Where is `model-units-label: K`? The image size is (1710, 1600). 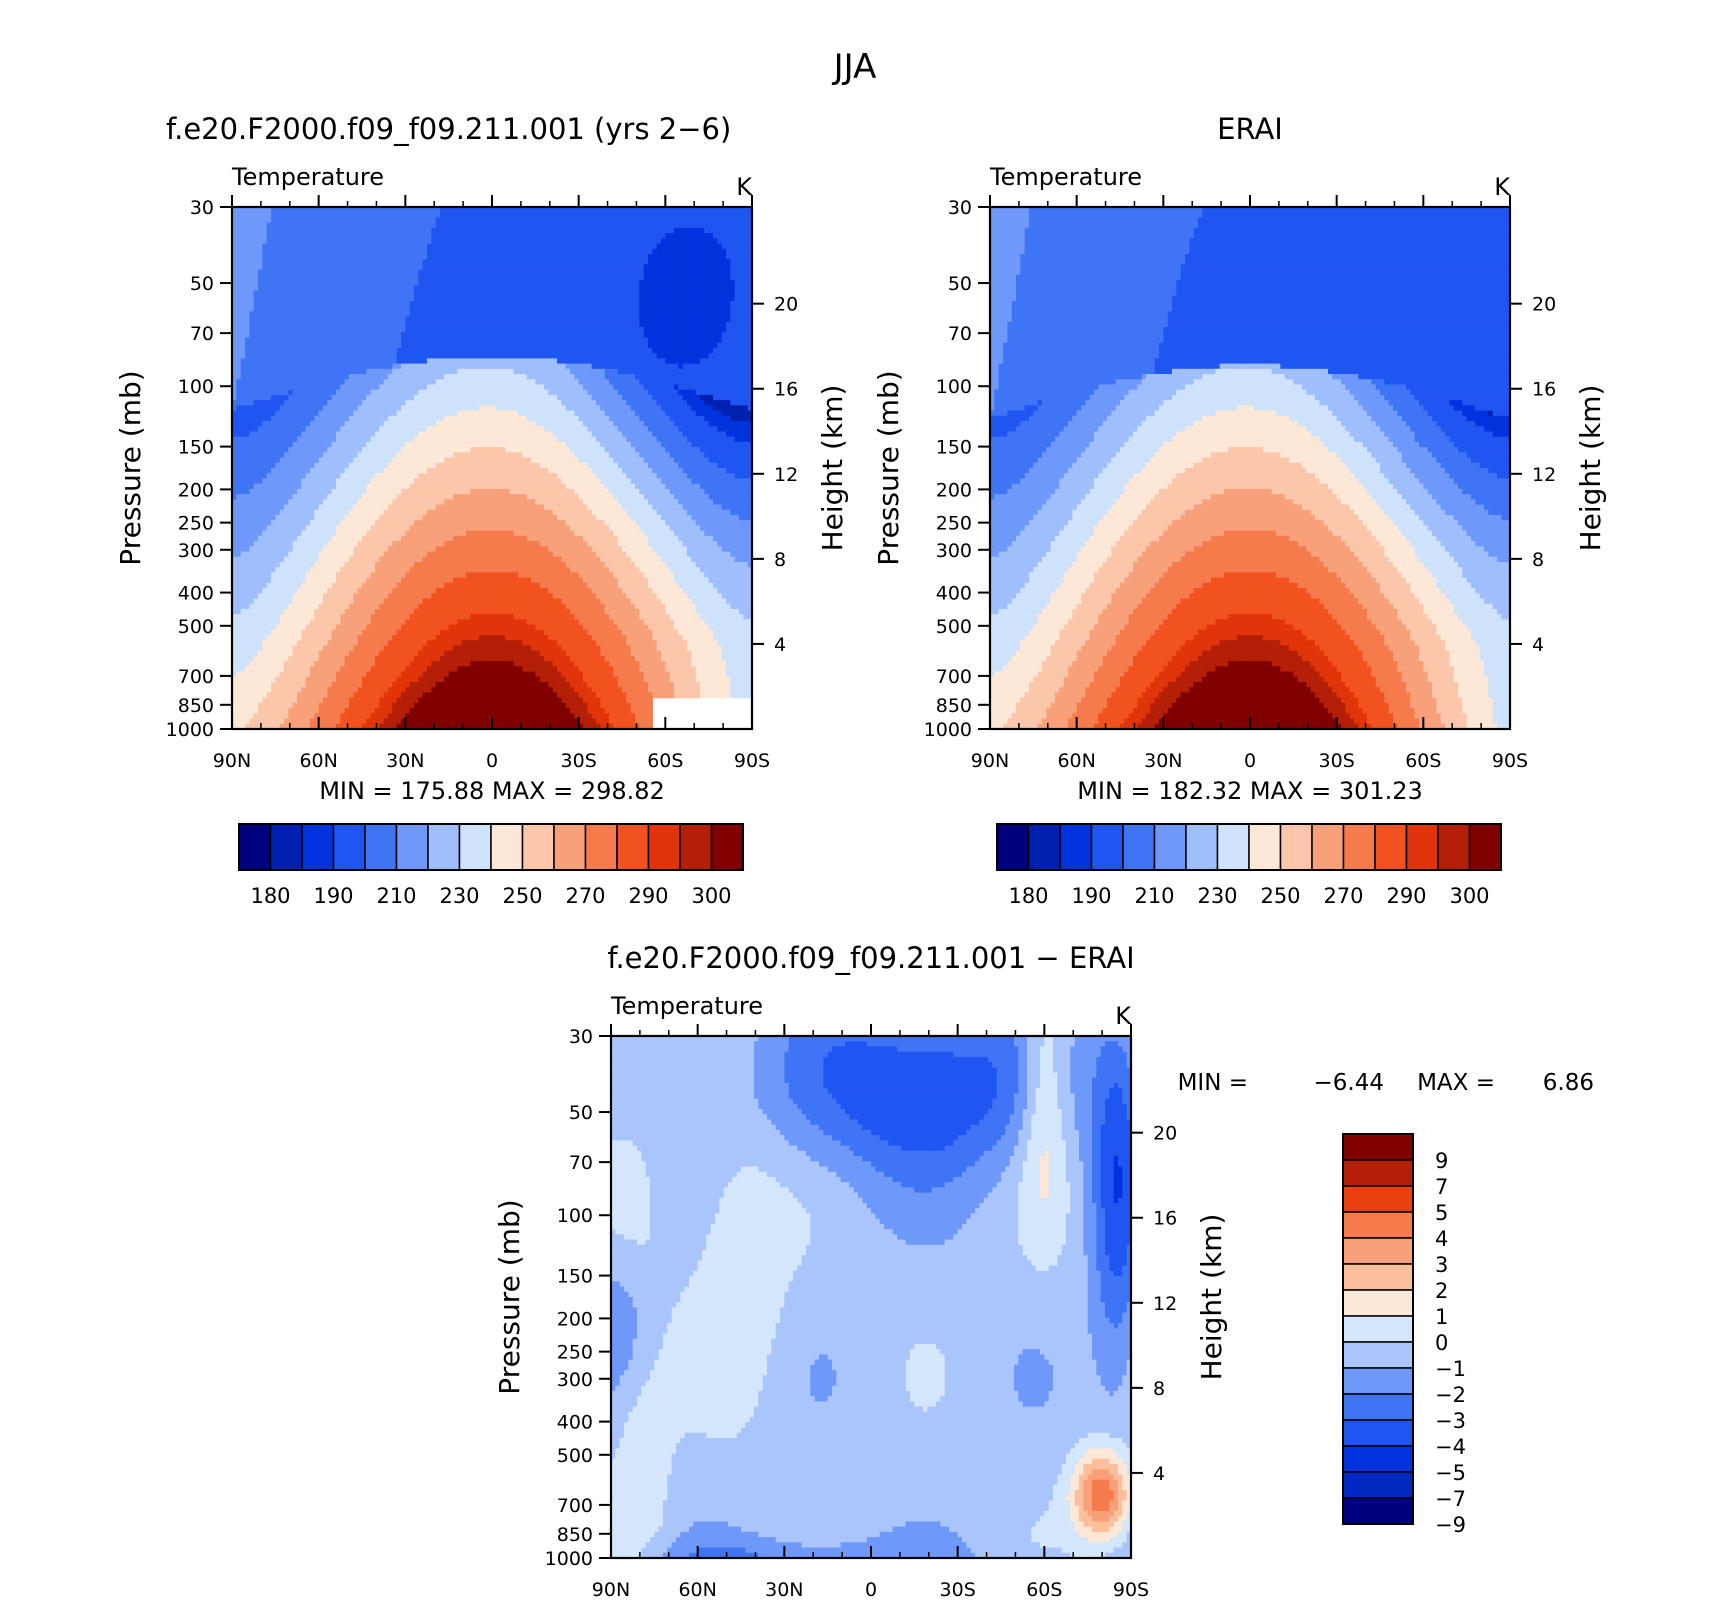
model-units-label: K is located at coordinates (744, 187).